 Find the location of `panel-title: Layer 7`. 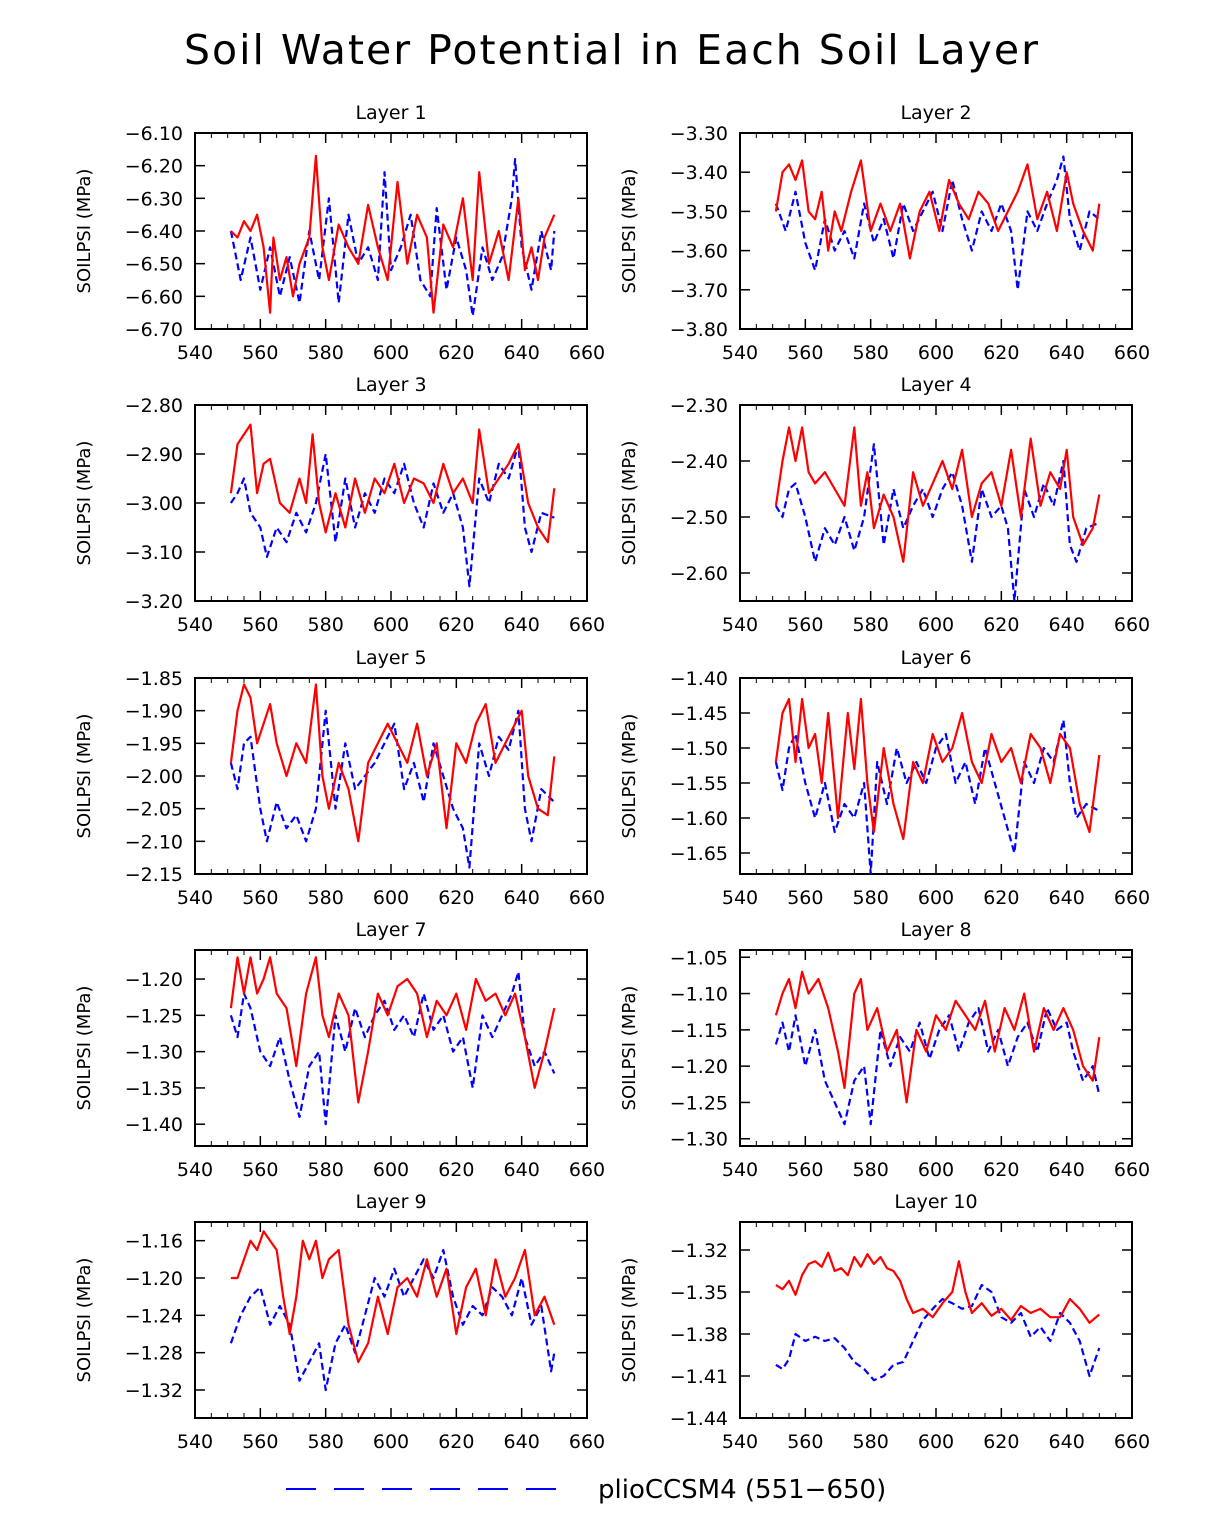

panel-title: Layer 7 is located at coordinates (390, 930).